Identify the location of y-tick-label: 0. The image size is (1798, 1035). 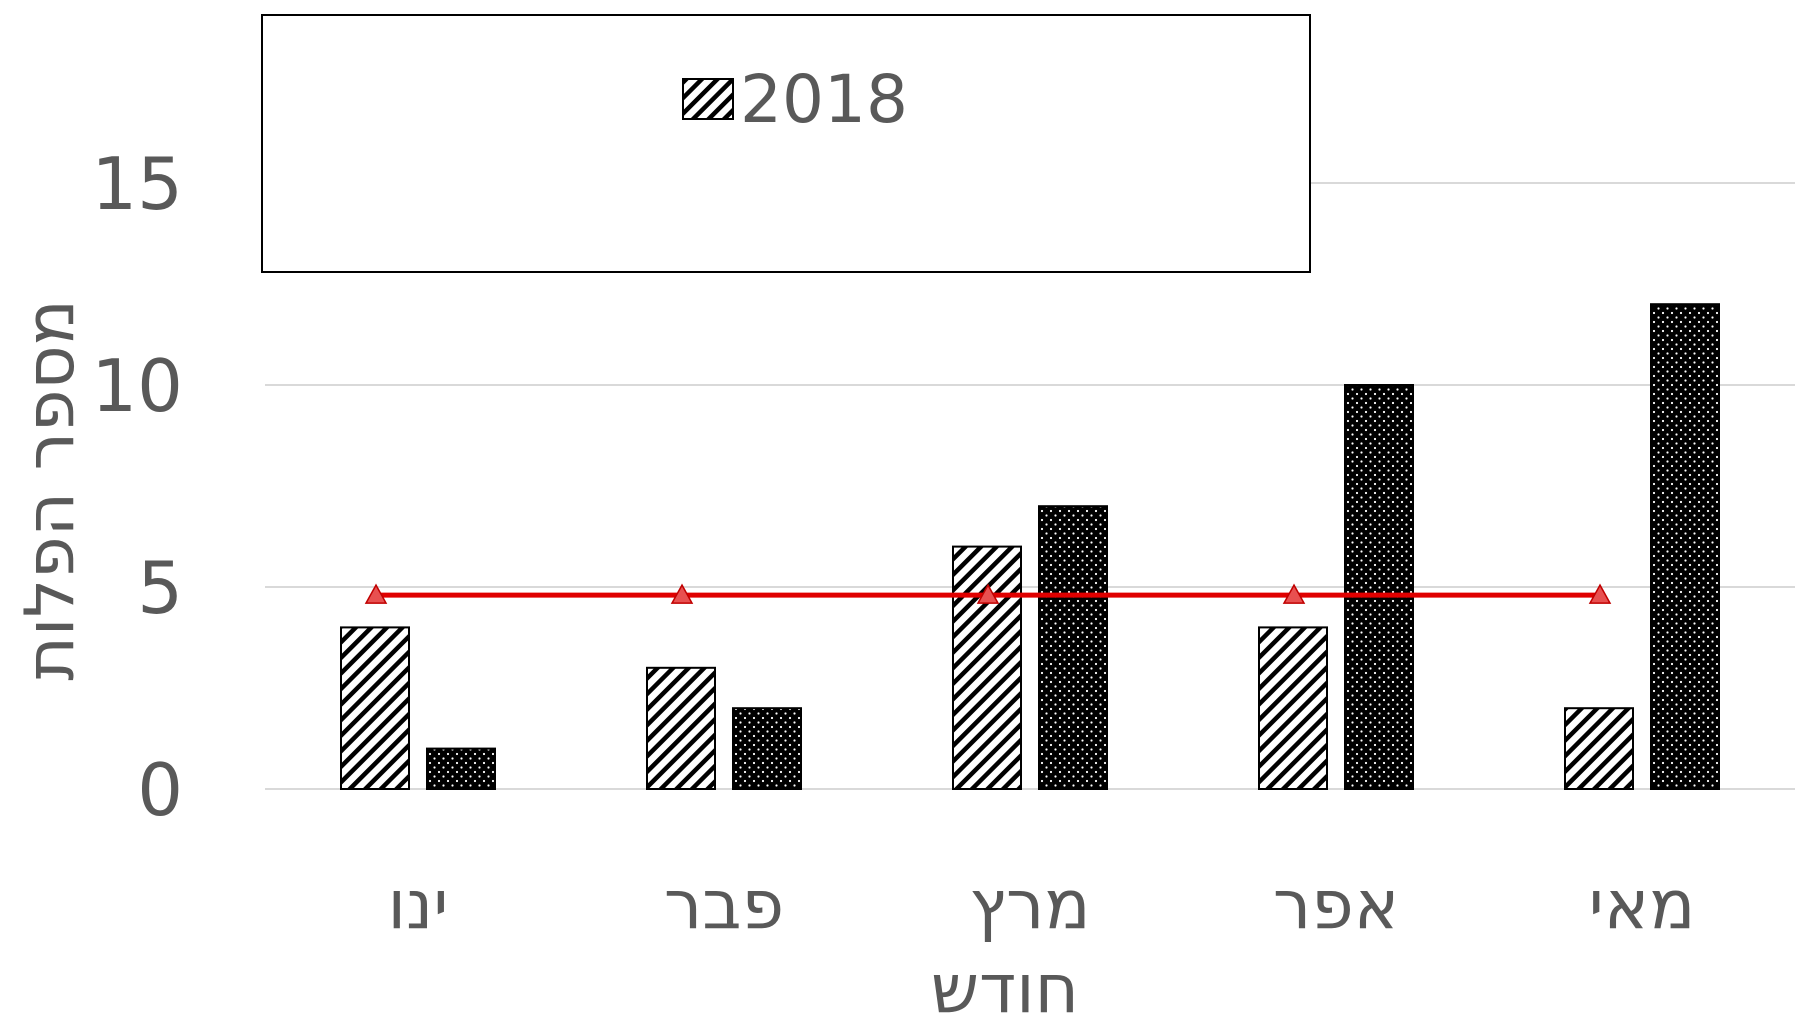
(160, 790).